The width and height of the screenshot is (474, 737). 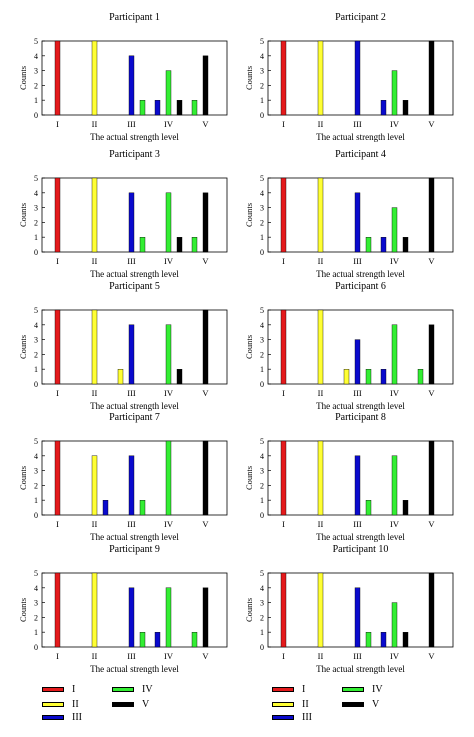 What do you see at coordinates (134, 154) in the screenshot?
I see `chart-title: Participant 3` at bounding box center [134, 154].